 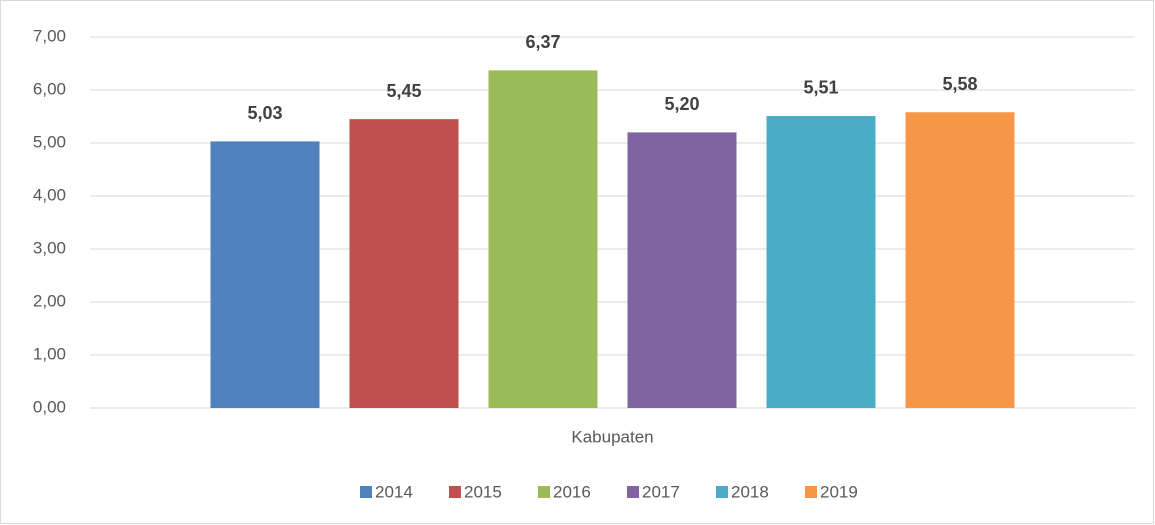 What do you see at coordinates (264, 113) in the screenshot?
I see `value-label: 5,03` at bounding box center [264, 113].